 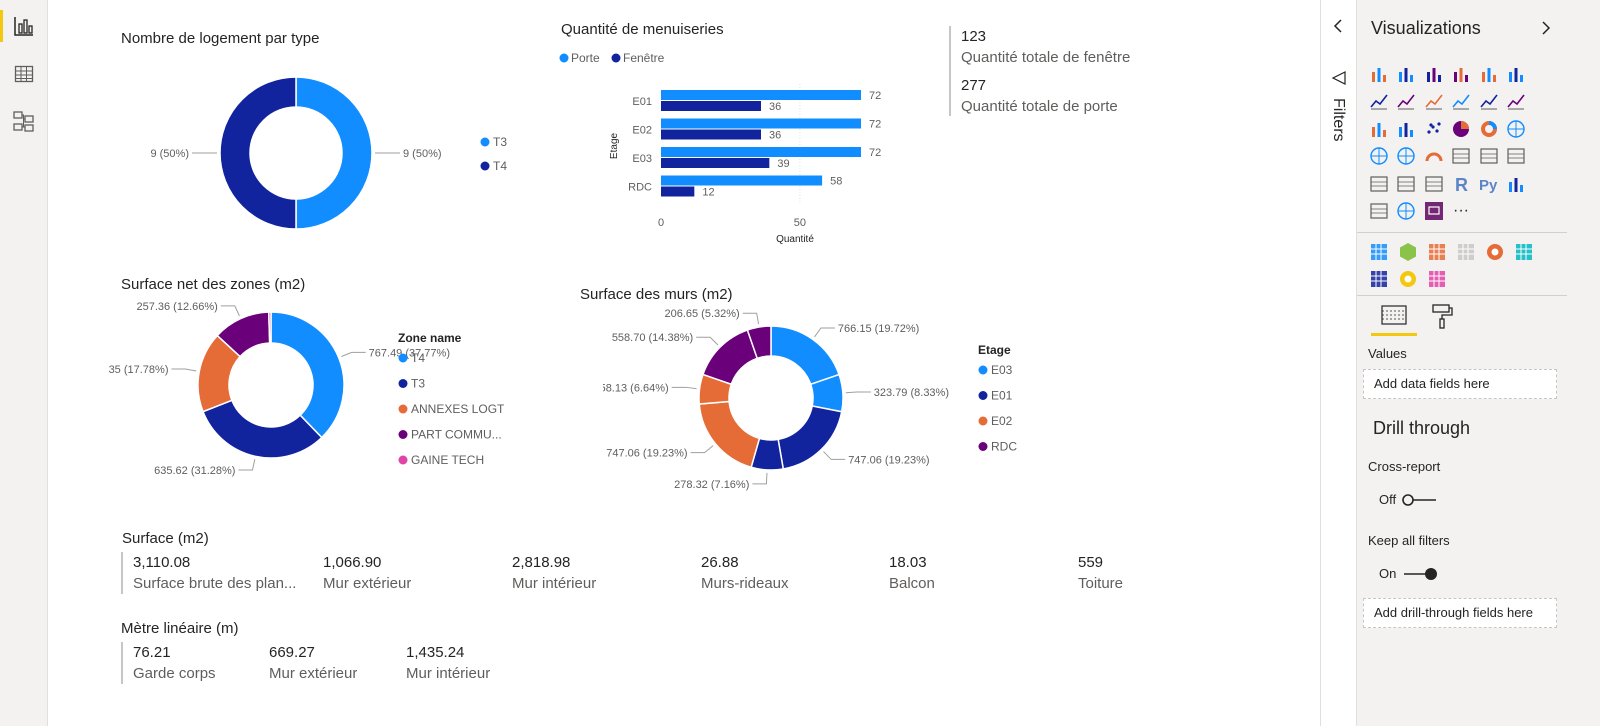 What do you see at coordinates (1461, 101) in the screenshot?
I see `line-column-icon` at bounding box center [1461, 101].